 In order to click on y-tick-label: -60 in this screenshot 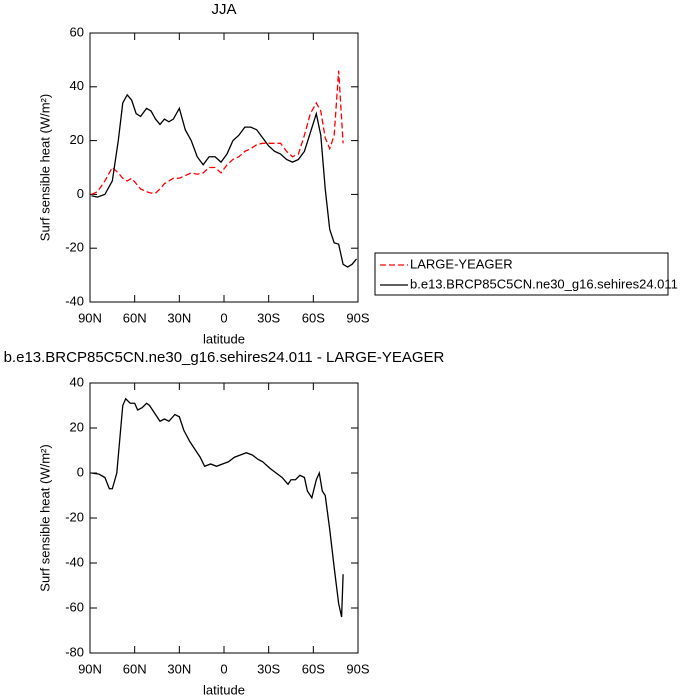, I will do `click(74, 606)`.